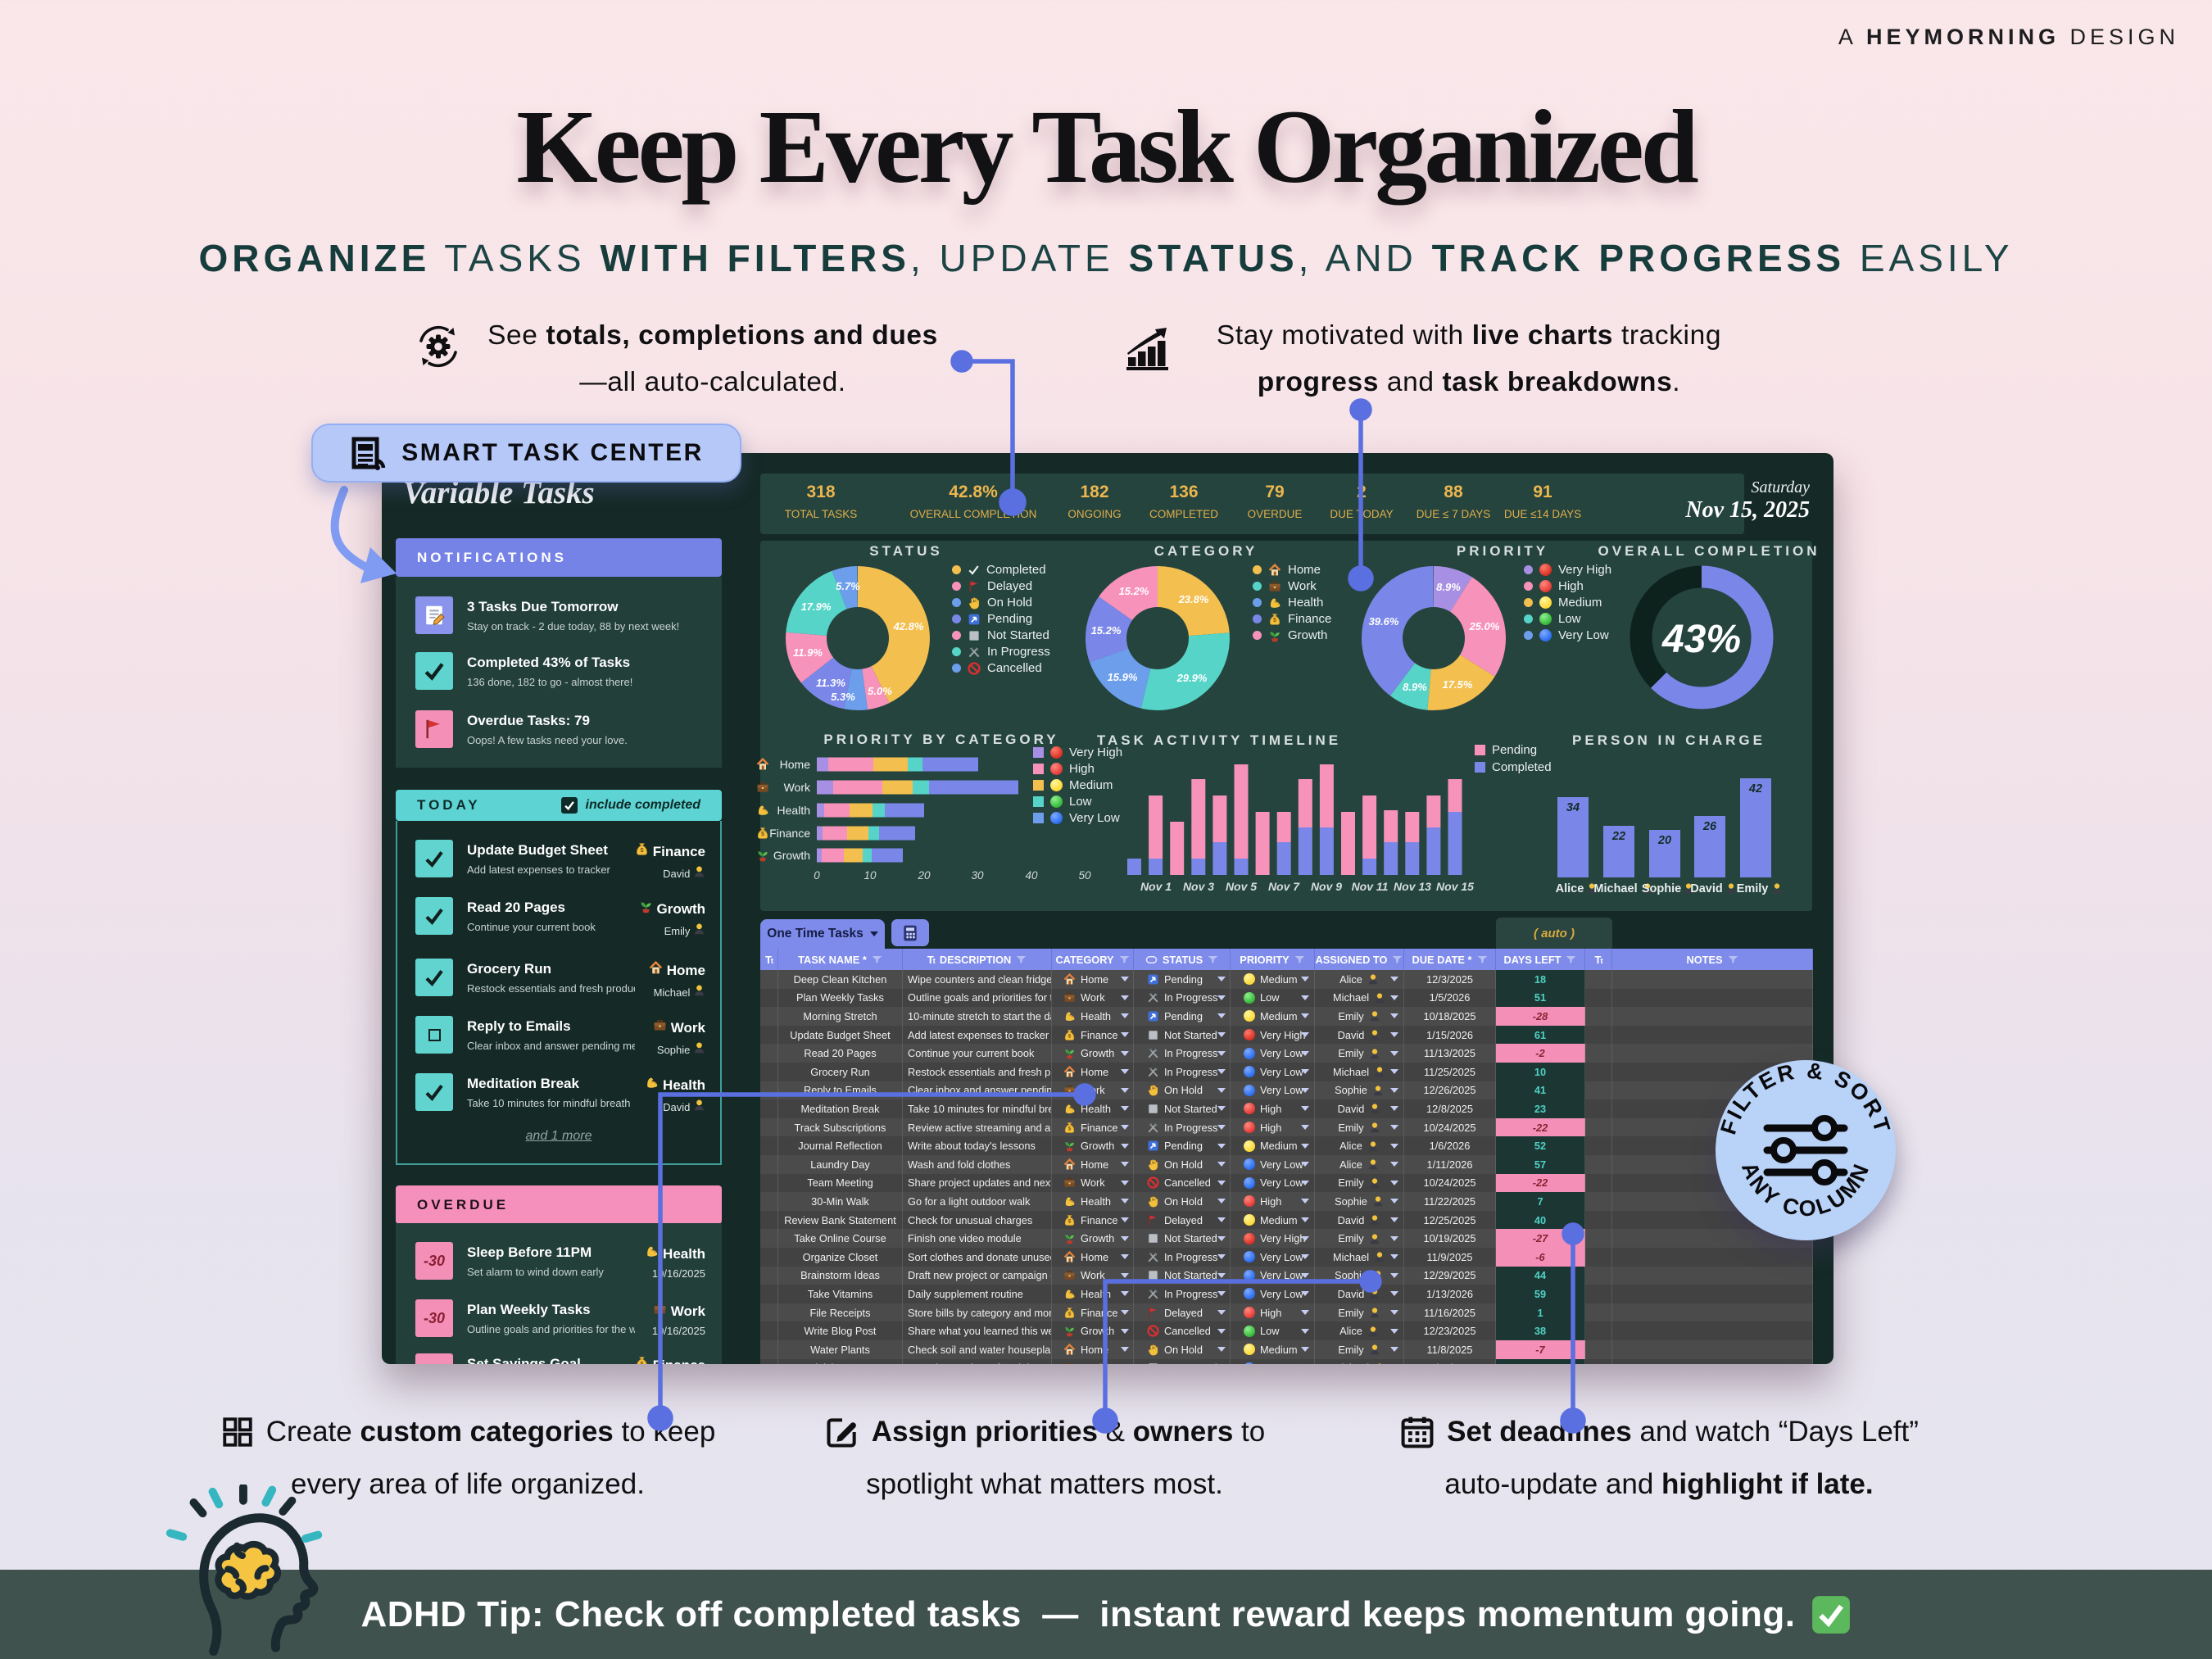 Image resolution: width=2212 pixels, height=1659 pixels. What do you see at coordinates (870, 875) in the screenshot?
I see `svg-text: 10` at bounding box center [870, 875].